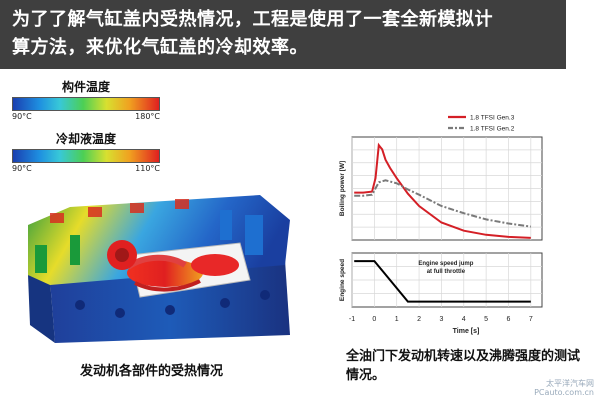 Image resolution: width=600 pixels, height=401 pixels. What do you see at coordinates (152, 371) in the screenshot?
I see `engine-image-caption: 发动机各部件的受热情况` at bounding box center [152, 371].